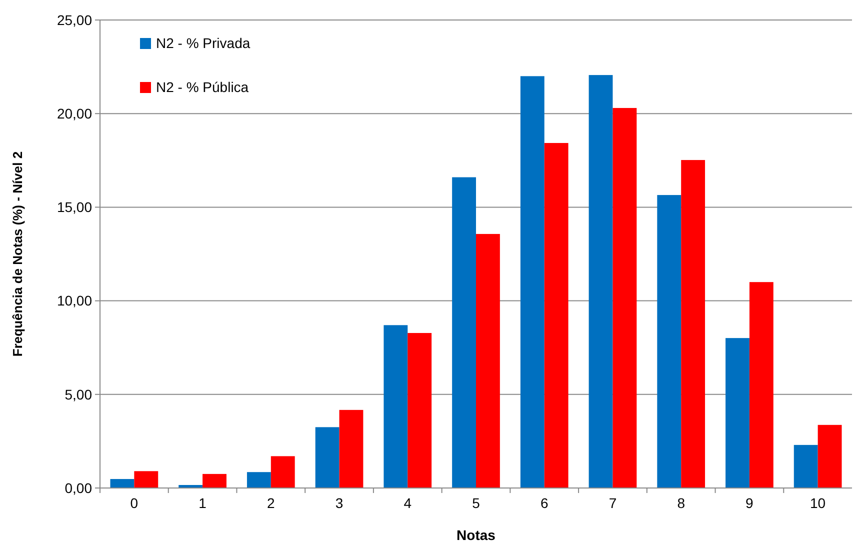 Image resolution: width=857 pixels, height=548 pixels. Describe the element at coordinates (476, 535) in the screenshot. I see `x-axis-title: Notas` at that location.